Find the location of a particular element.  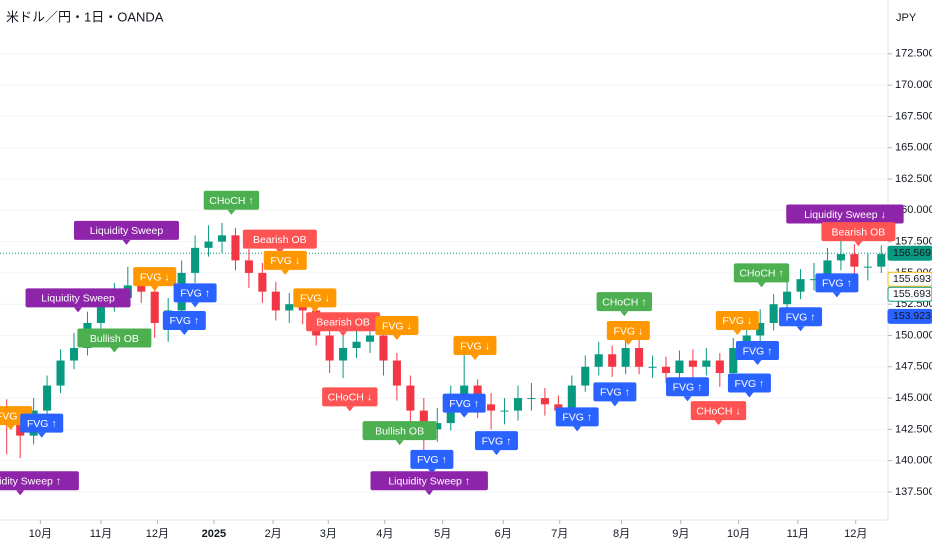

x-tick-label: 12月 is located at coordinates (157, 534).